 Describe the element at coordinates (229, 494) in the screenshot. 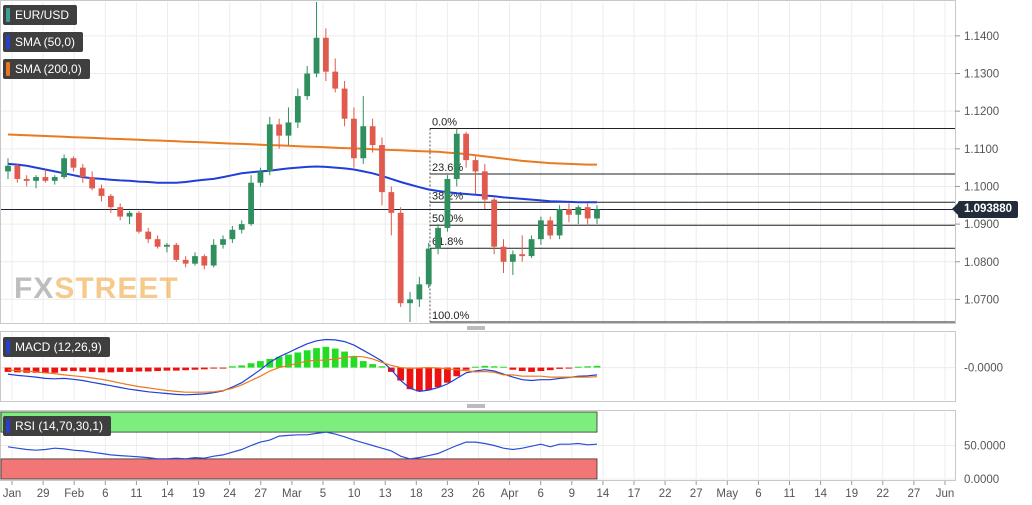

I see `x-tick-label: 24` at that location.